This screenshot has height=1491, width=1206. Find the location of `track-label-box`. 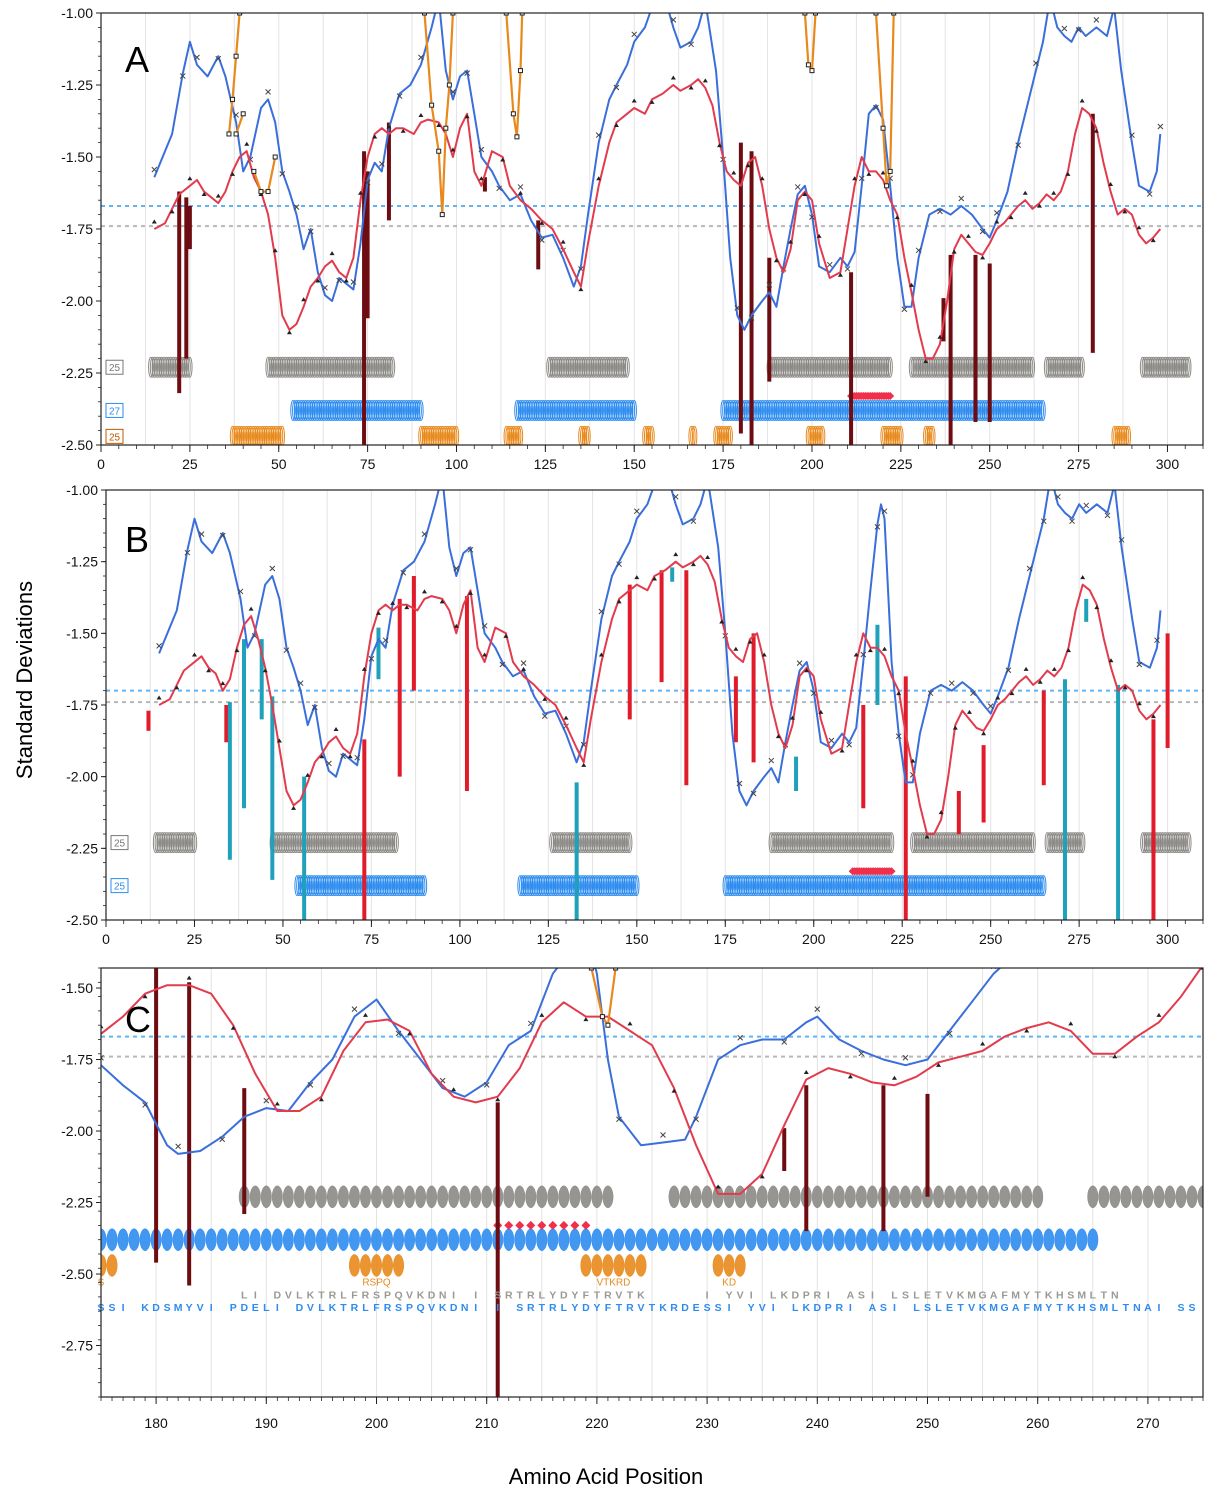

track-label-box is located at coordinates (119, 886).